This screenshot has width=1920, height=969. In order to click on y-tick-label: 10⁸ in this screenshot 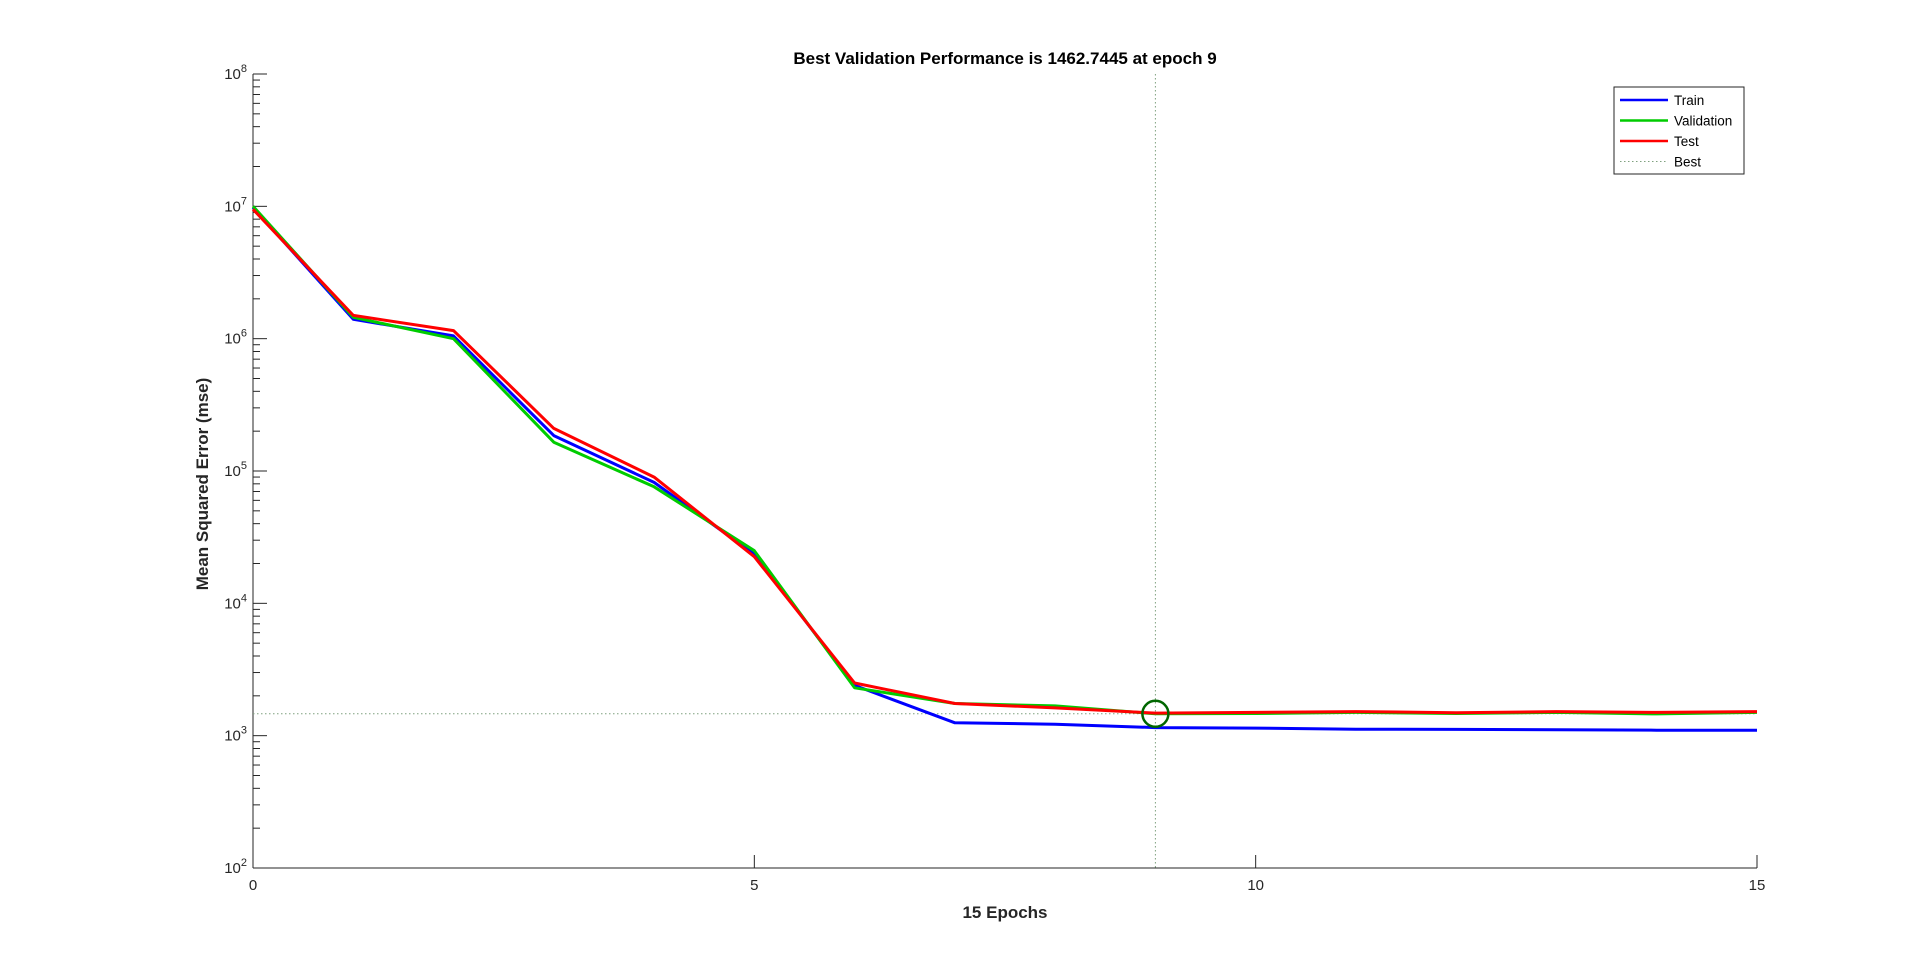, I will do `click(235, 73)`.